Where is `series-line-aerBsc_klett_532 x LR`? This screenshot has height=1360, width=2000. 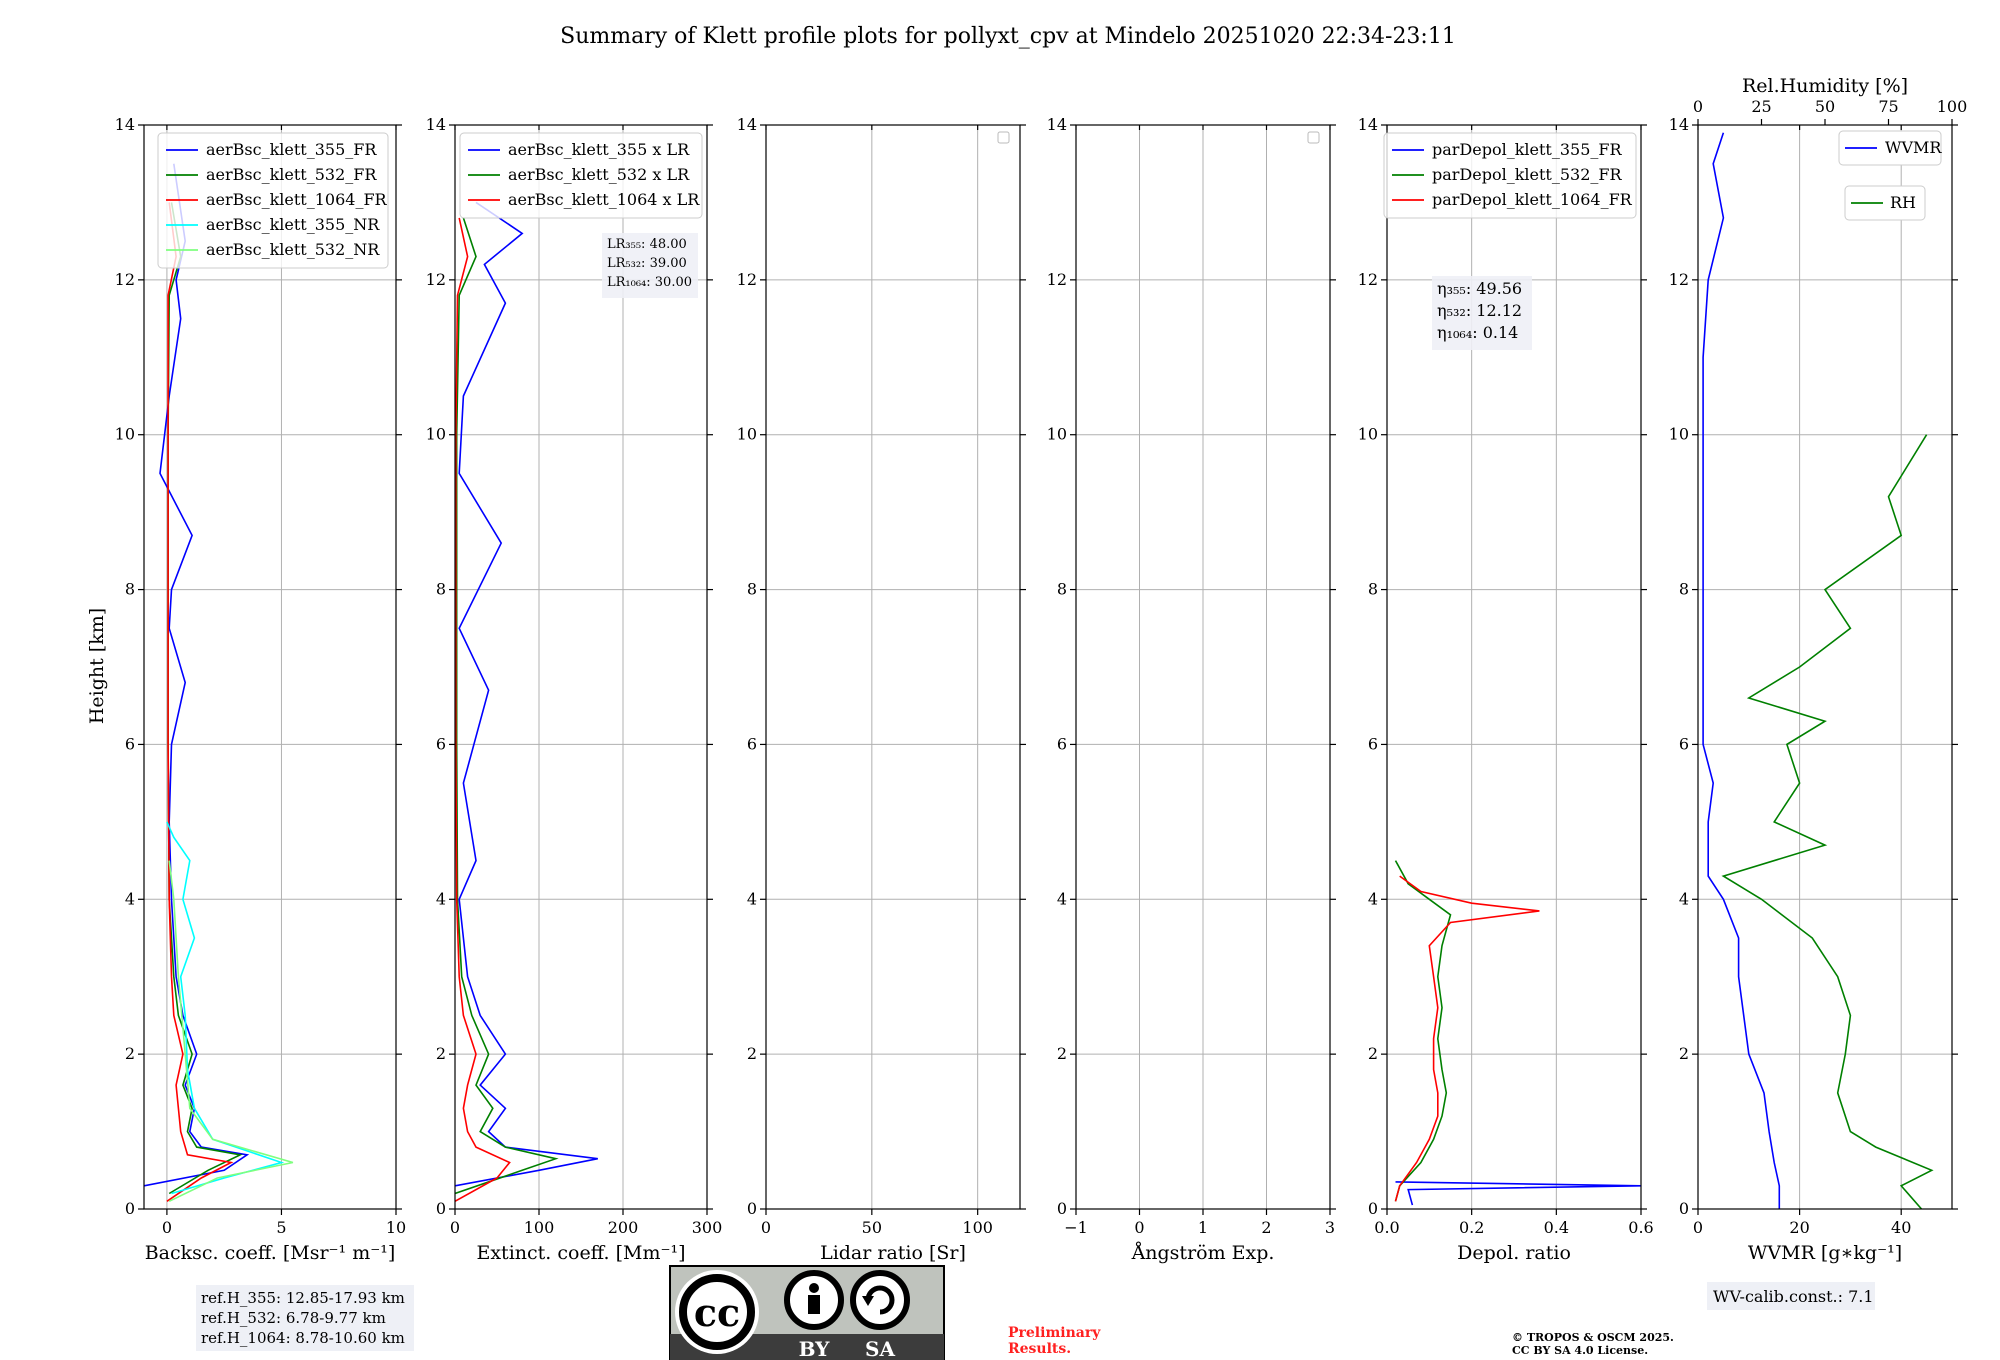 series-line-aerBsc_klett_532 x LR is located at coordinates (507, 706).